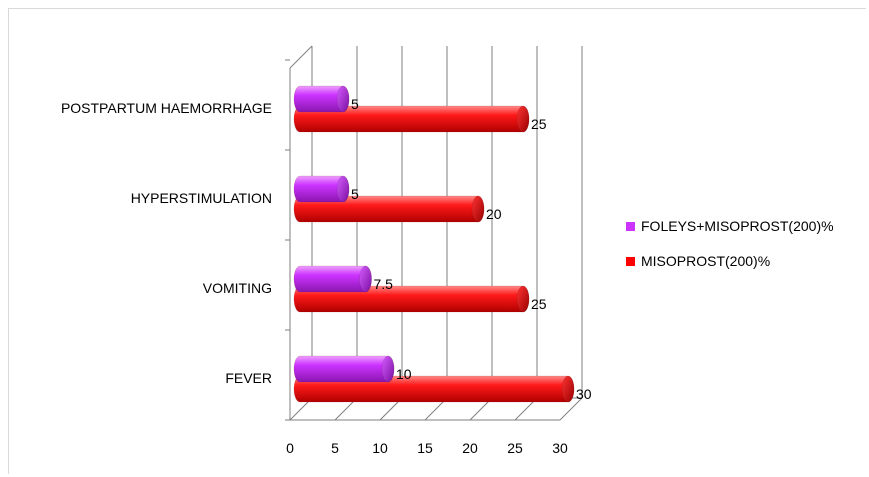  Describe the element at coordinates (470, 448) in the screenshot. I see `x-tick-label: 20` at that location.